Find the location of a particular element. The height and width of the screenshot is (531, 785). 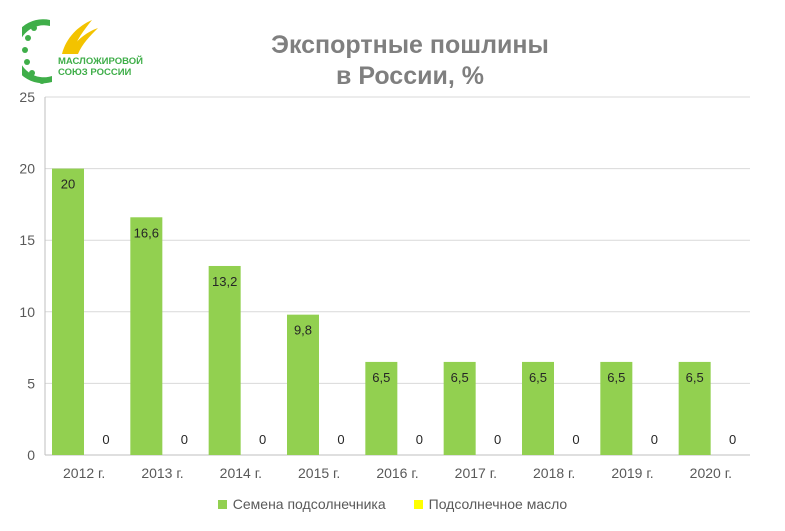

x-tick-label: 2016 г. is located at coordinates (397, 473).